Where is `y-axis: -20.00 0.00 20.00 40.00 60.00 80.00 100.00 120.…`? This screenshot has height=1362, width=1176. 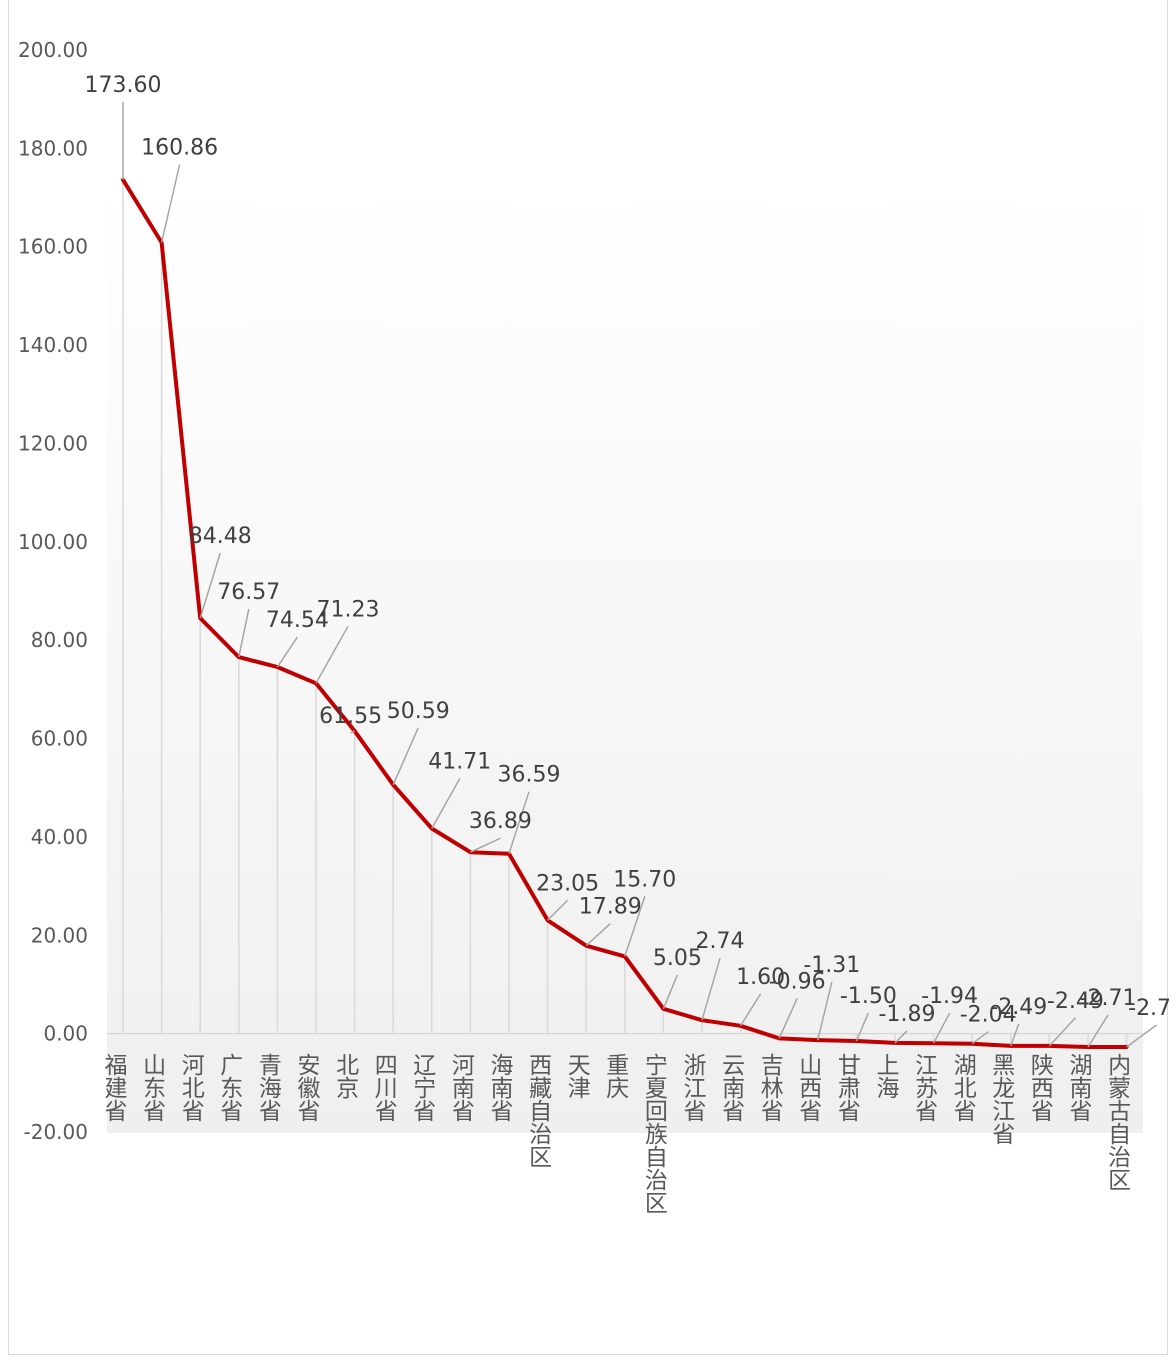 y-axis: -20.00 0.00 20.00 40.00 60.00 80.00 100.00 120.… is located at coordinates (53, 591).